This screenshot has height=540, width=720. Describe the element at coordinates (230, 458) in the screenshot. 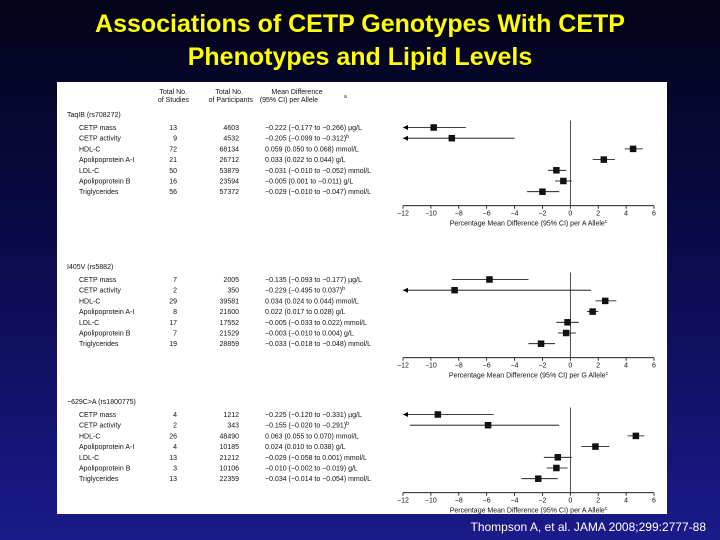

I see `row-participants: 21212` at that location.